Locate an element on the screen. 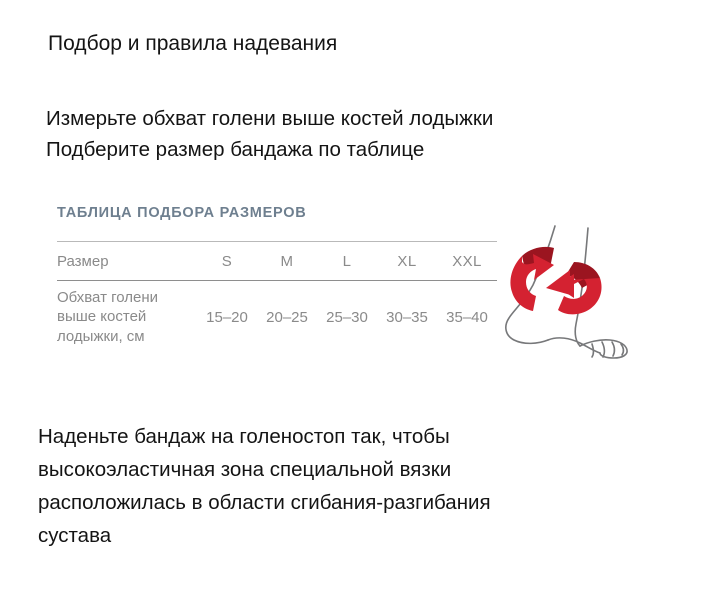 Image resolution: width=724 pixels, height=608 pixels. page-title: Подбор и правила надевания is located at coordinates (193, 43).